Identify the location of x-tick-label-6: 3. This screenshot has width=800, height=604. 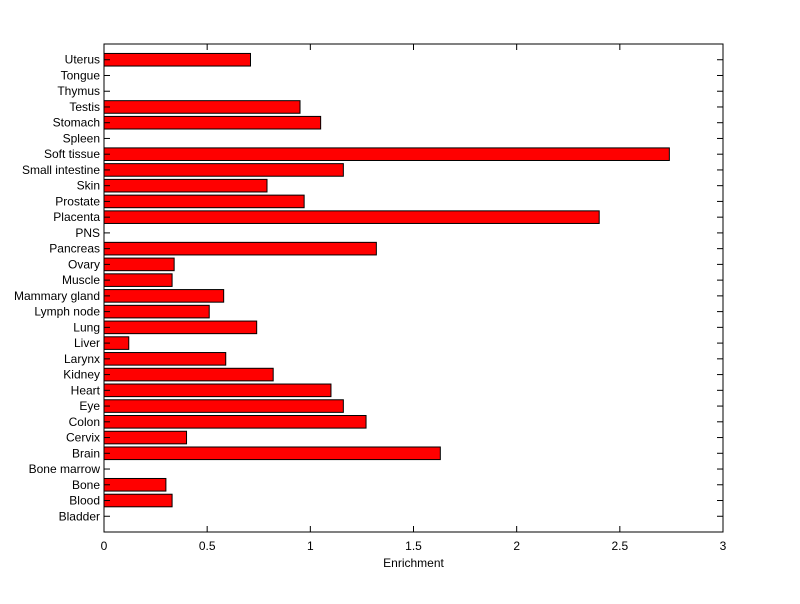
(723, 546).